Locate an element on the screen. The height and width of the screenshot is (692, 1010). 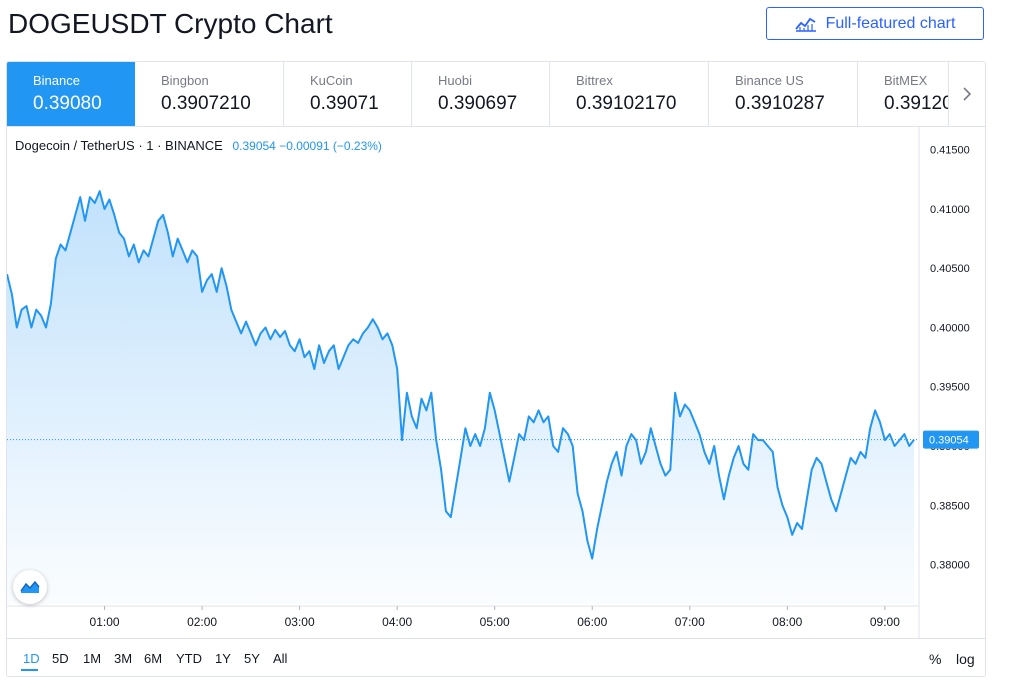
exchange-price: 0.39080 is located at coordinates (67, 103).